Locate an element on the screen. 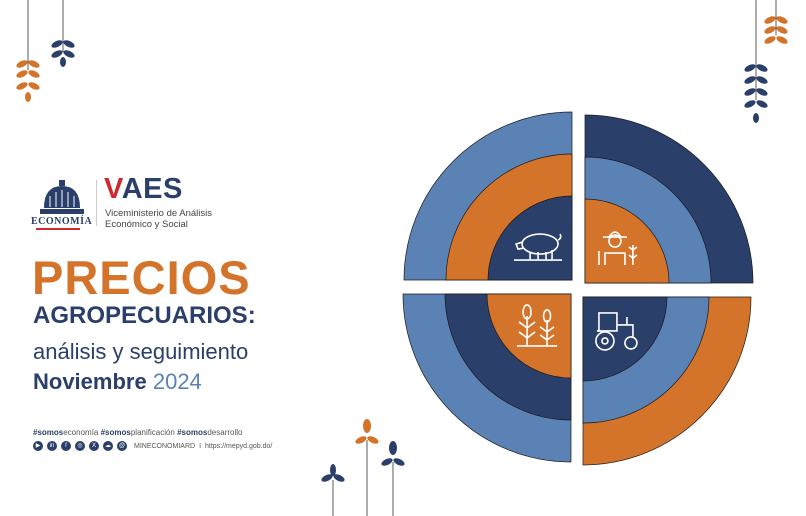  title-line2: AGROPECUARIOS: is located at coordinates (144, 315).